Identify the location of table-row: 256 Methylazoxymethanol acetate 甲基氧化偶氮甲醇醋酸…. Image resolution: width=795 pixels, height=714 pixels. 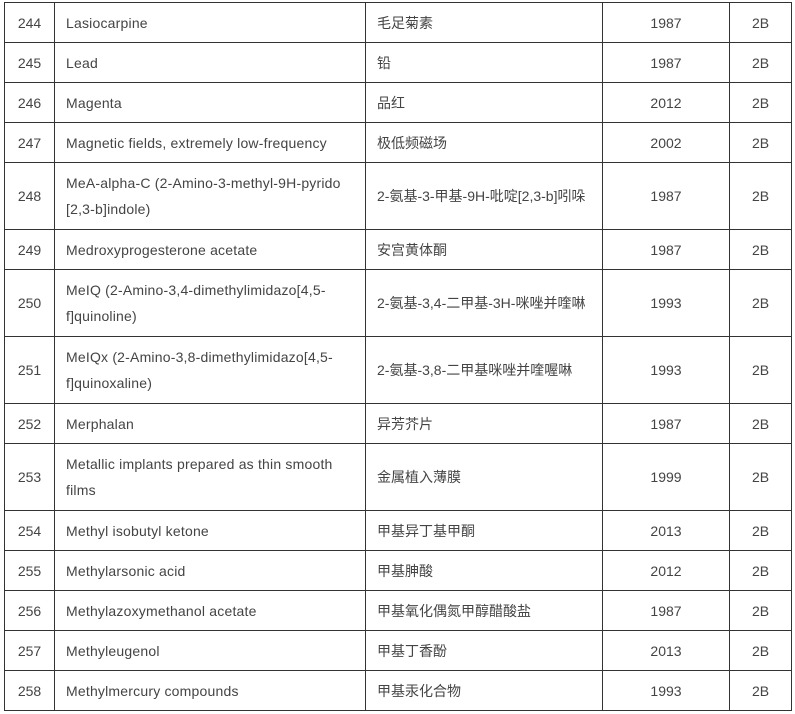
(398, 610).